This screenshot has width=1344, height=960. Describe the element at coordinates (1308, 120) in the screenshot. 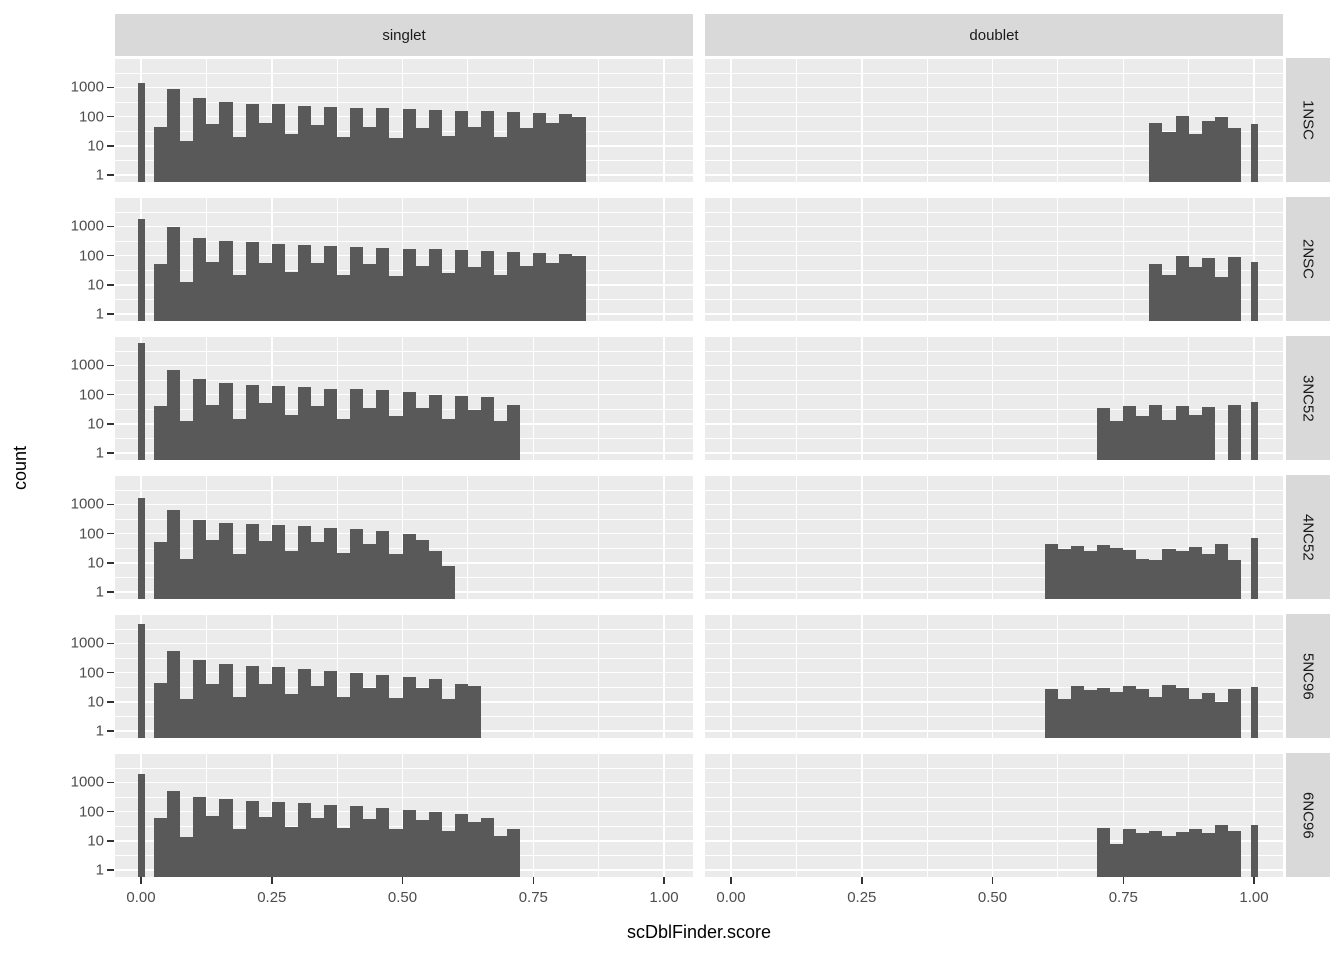

I see `facet-strip-right-1NSC: 1NSC` at that location.